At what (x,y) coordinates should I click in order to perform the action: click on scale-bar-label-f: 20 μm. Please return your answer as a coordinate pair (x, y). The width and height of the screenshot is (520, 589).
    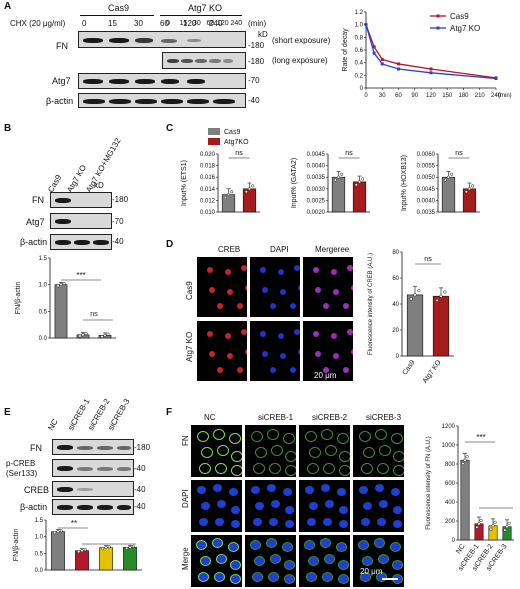
    Looking at the image, I should click on (371, 571).